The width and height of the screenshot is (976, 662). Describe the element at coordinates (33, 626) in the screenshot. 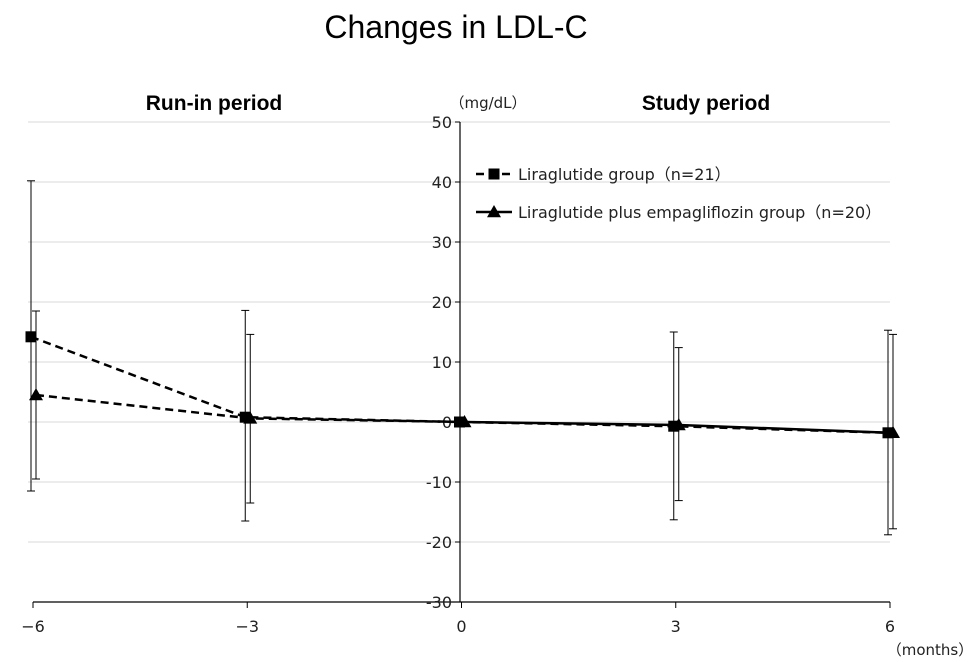

I see `x-tick-label: −6` at that location.